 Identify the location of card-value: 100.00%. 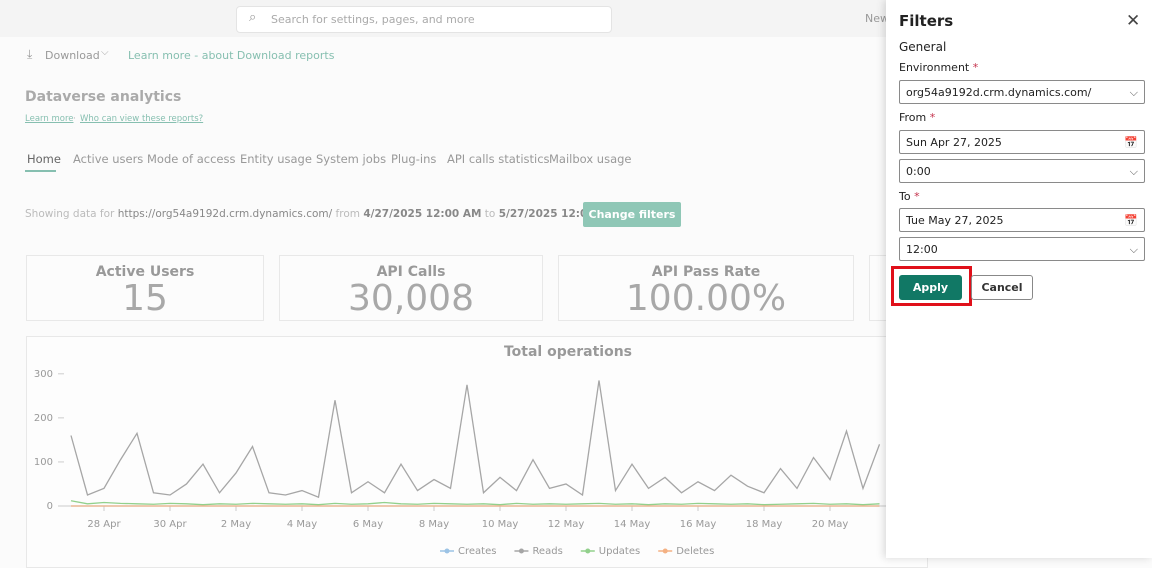
(706, 298).